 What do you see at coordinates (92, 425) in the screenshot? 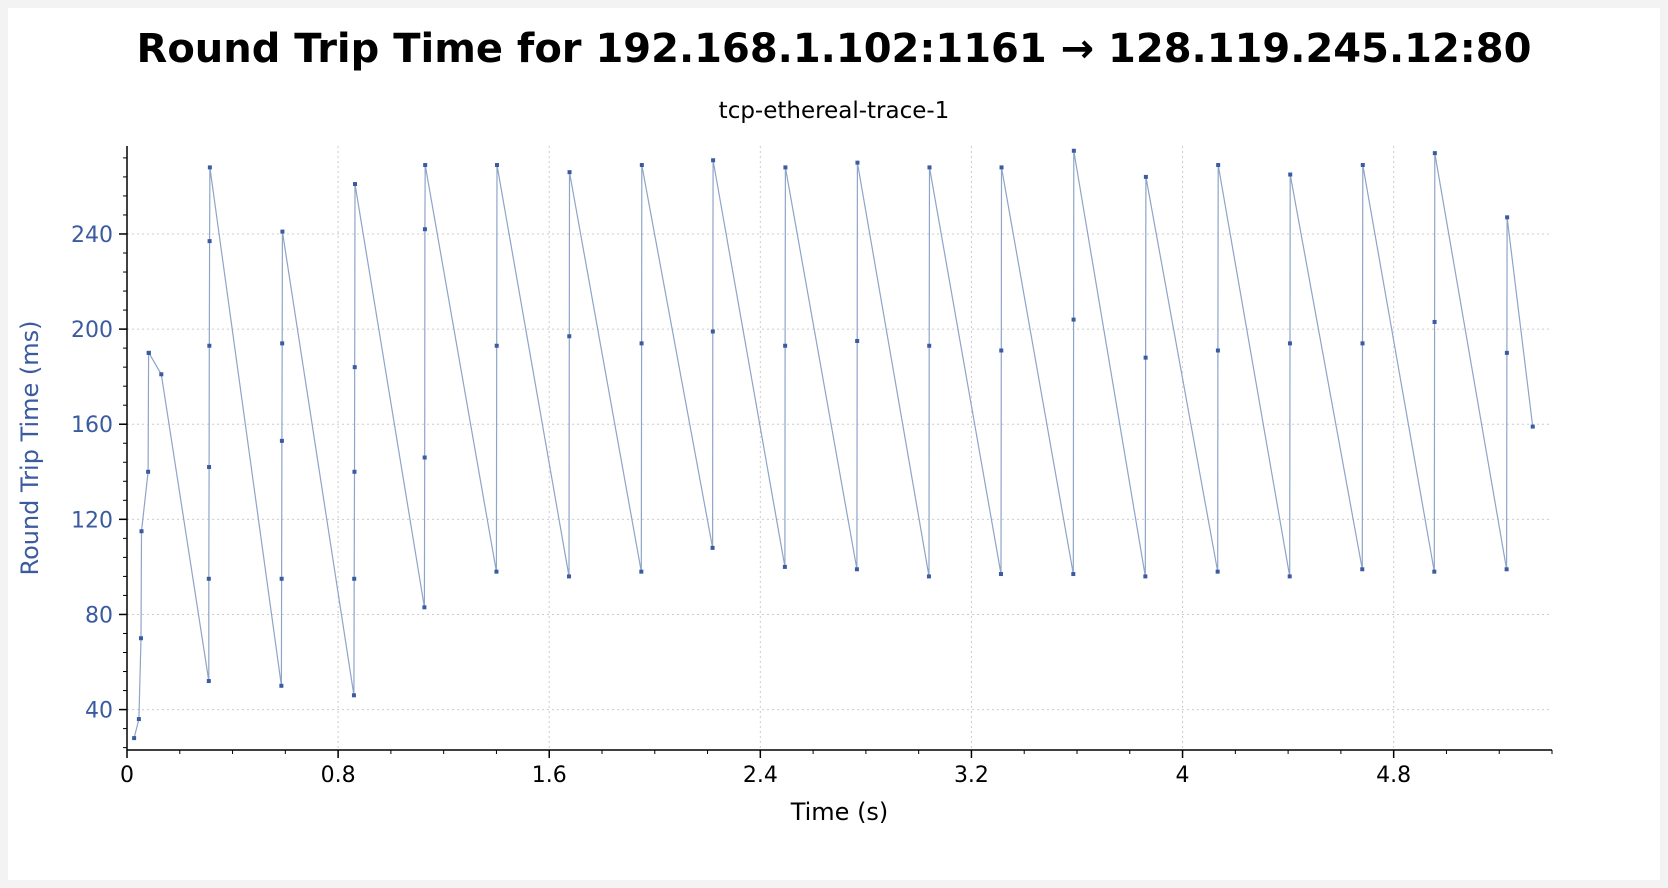
I see `y-tick-label: 160` at bounding box center [92, 425].